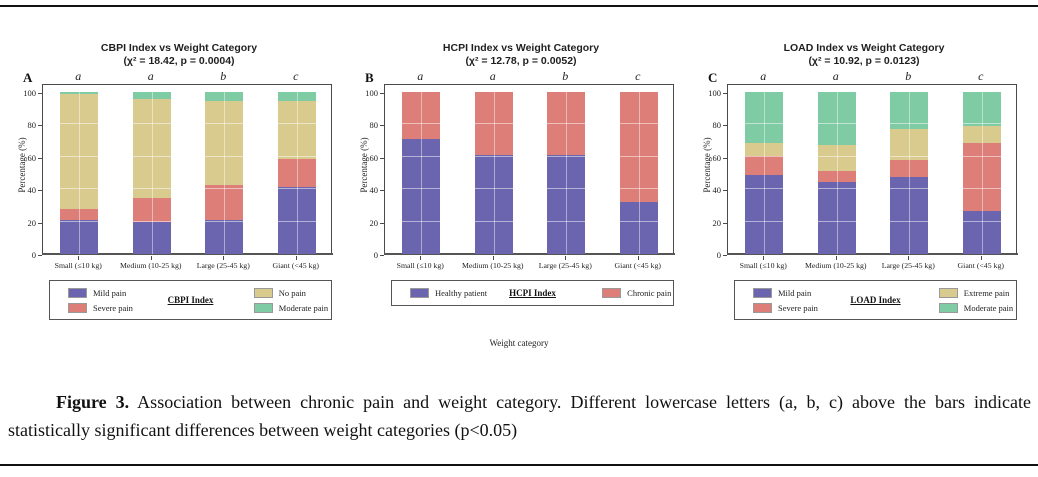 The height and width of the screenshot is (477, 1038). I want to click on chart-title: LOAD Index vs Weight Category, so click(864, 48).